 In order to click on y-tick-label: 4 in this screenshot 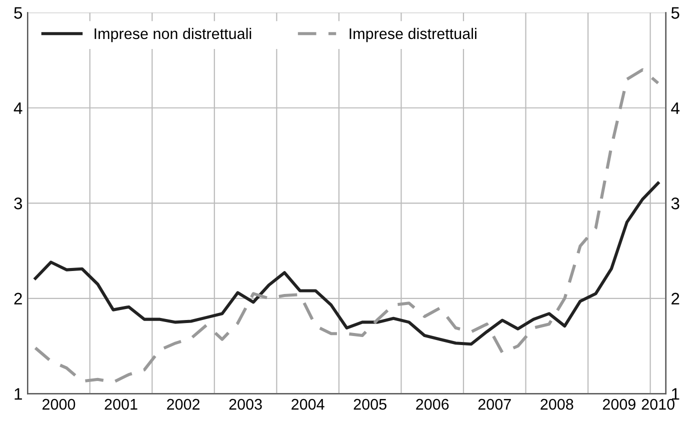, I will do `click(18, 108)`.